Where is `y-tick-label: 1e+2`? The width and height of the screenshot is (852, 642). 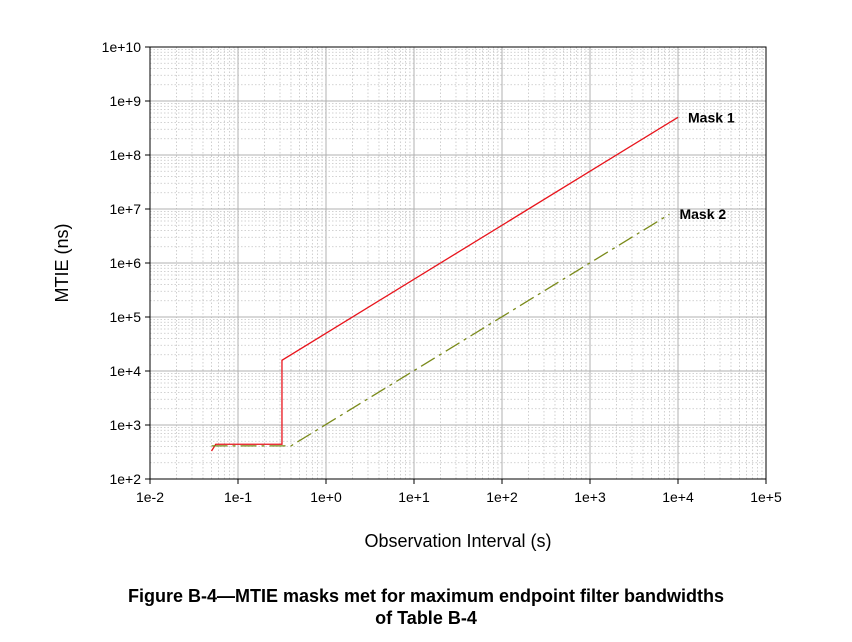
y-tick-label: 1e+2 is located at coordinates (125, 479).